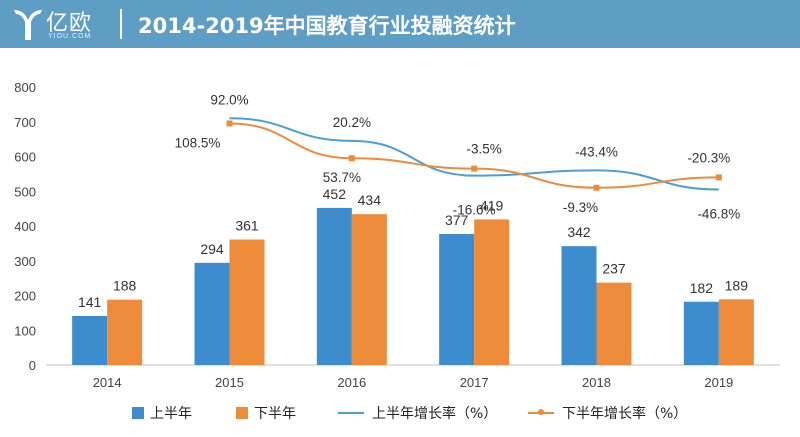 The image size is (800, 437). I want to click on logo-subtext: YIOU.COM, so click(70, 36).